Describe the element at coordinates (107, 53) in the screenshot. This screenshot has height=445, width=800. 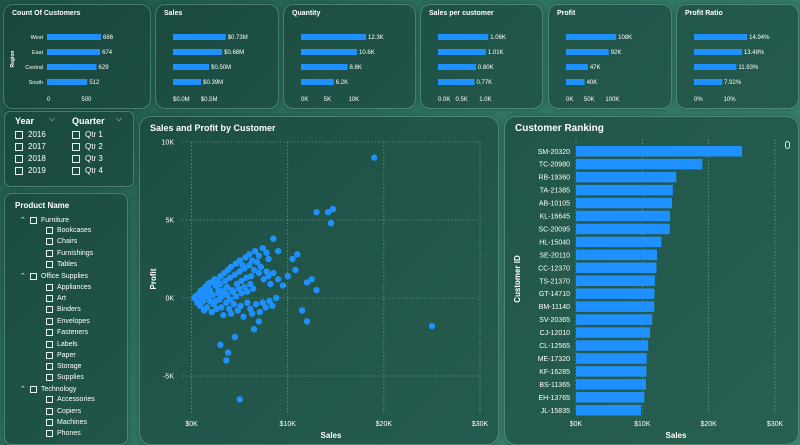
I see `kpi-bar-label: 674` at that location.